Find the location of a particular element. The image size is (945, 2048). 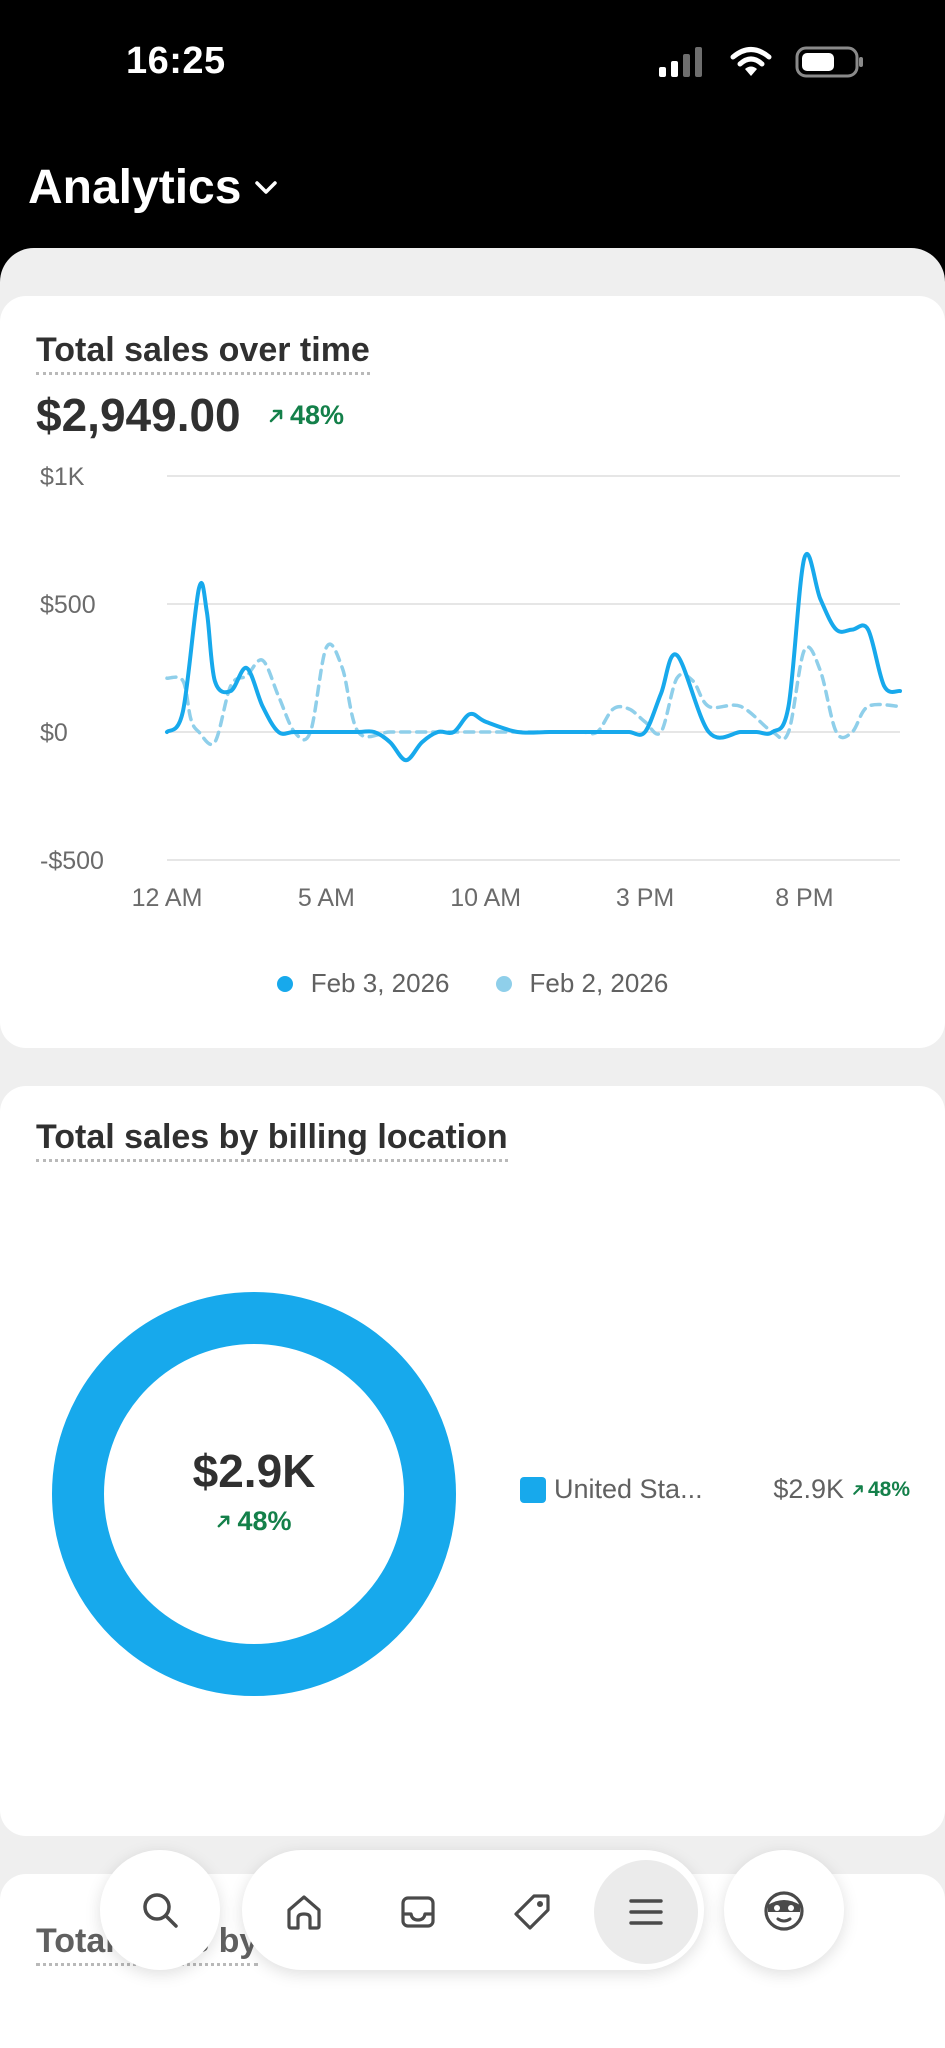

location-delta-value: 48% is located at coordinates (888, 1489).